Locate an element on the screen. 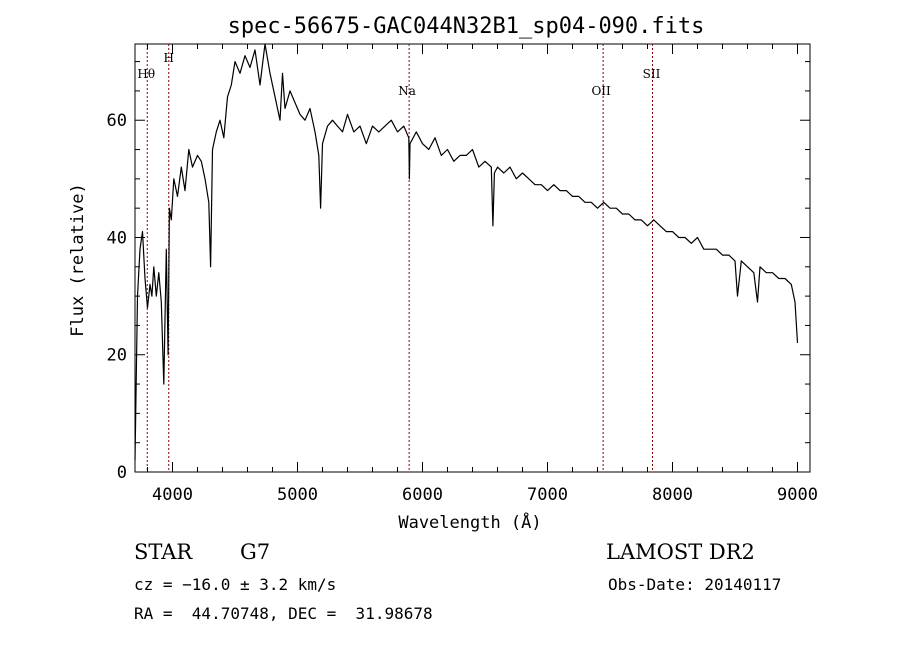 This screenshot has width=900, height=649. spectral-line-label: H is located at coordinates (169, 58).